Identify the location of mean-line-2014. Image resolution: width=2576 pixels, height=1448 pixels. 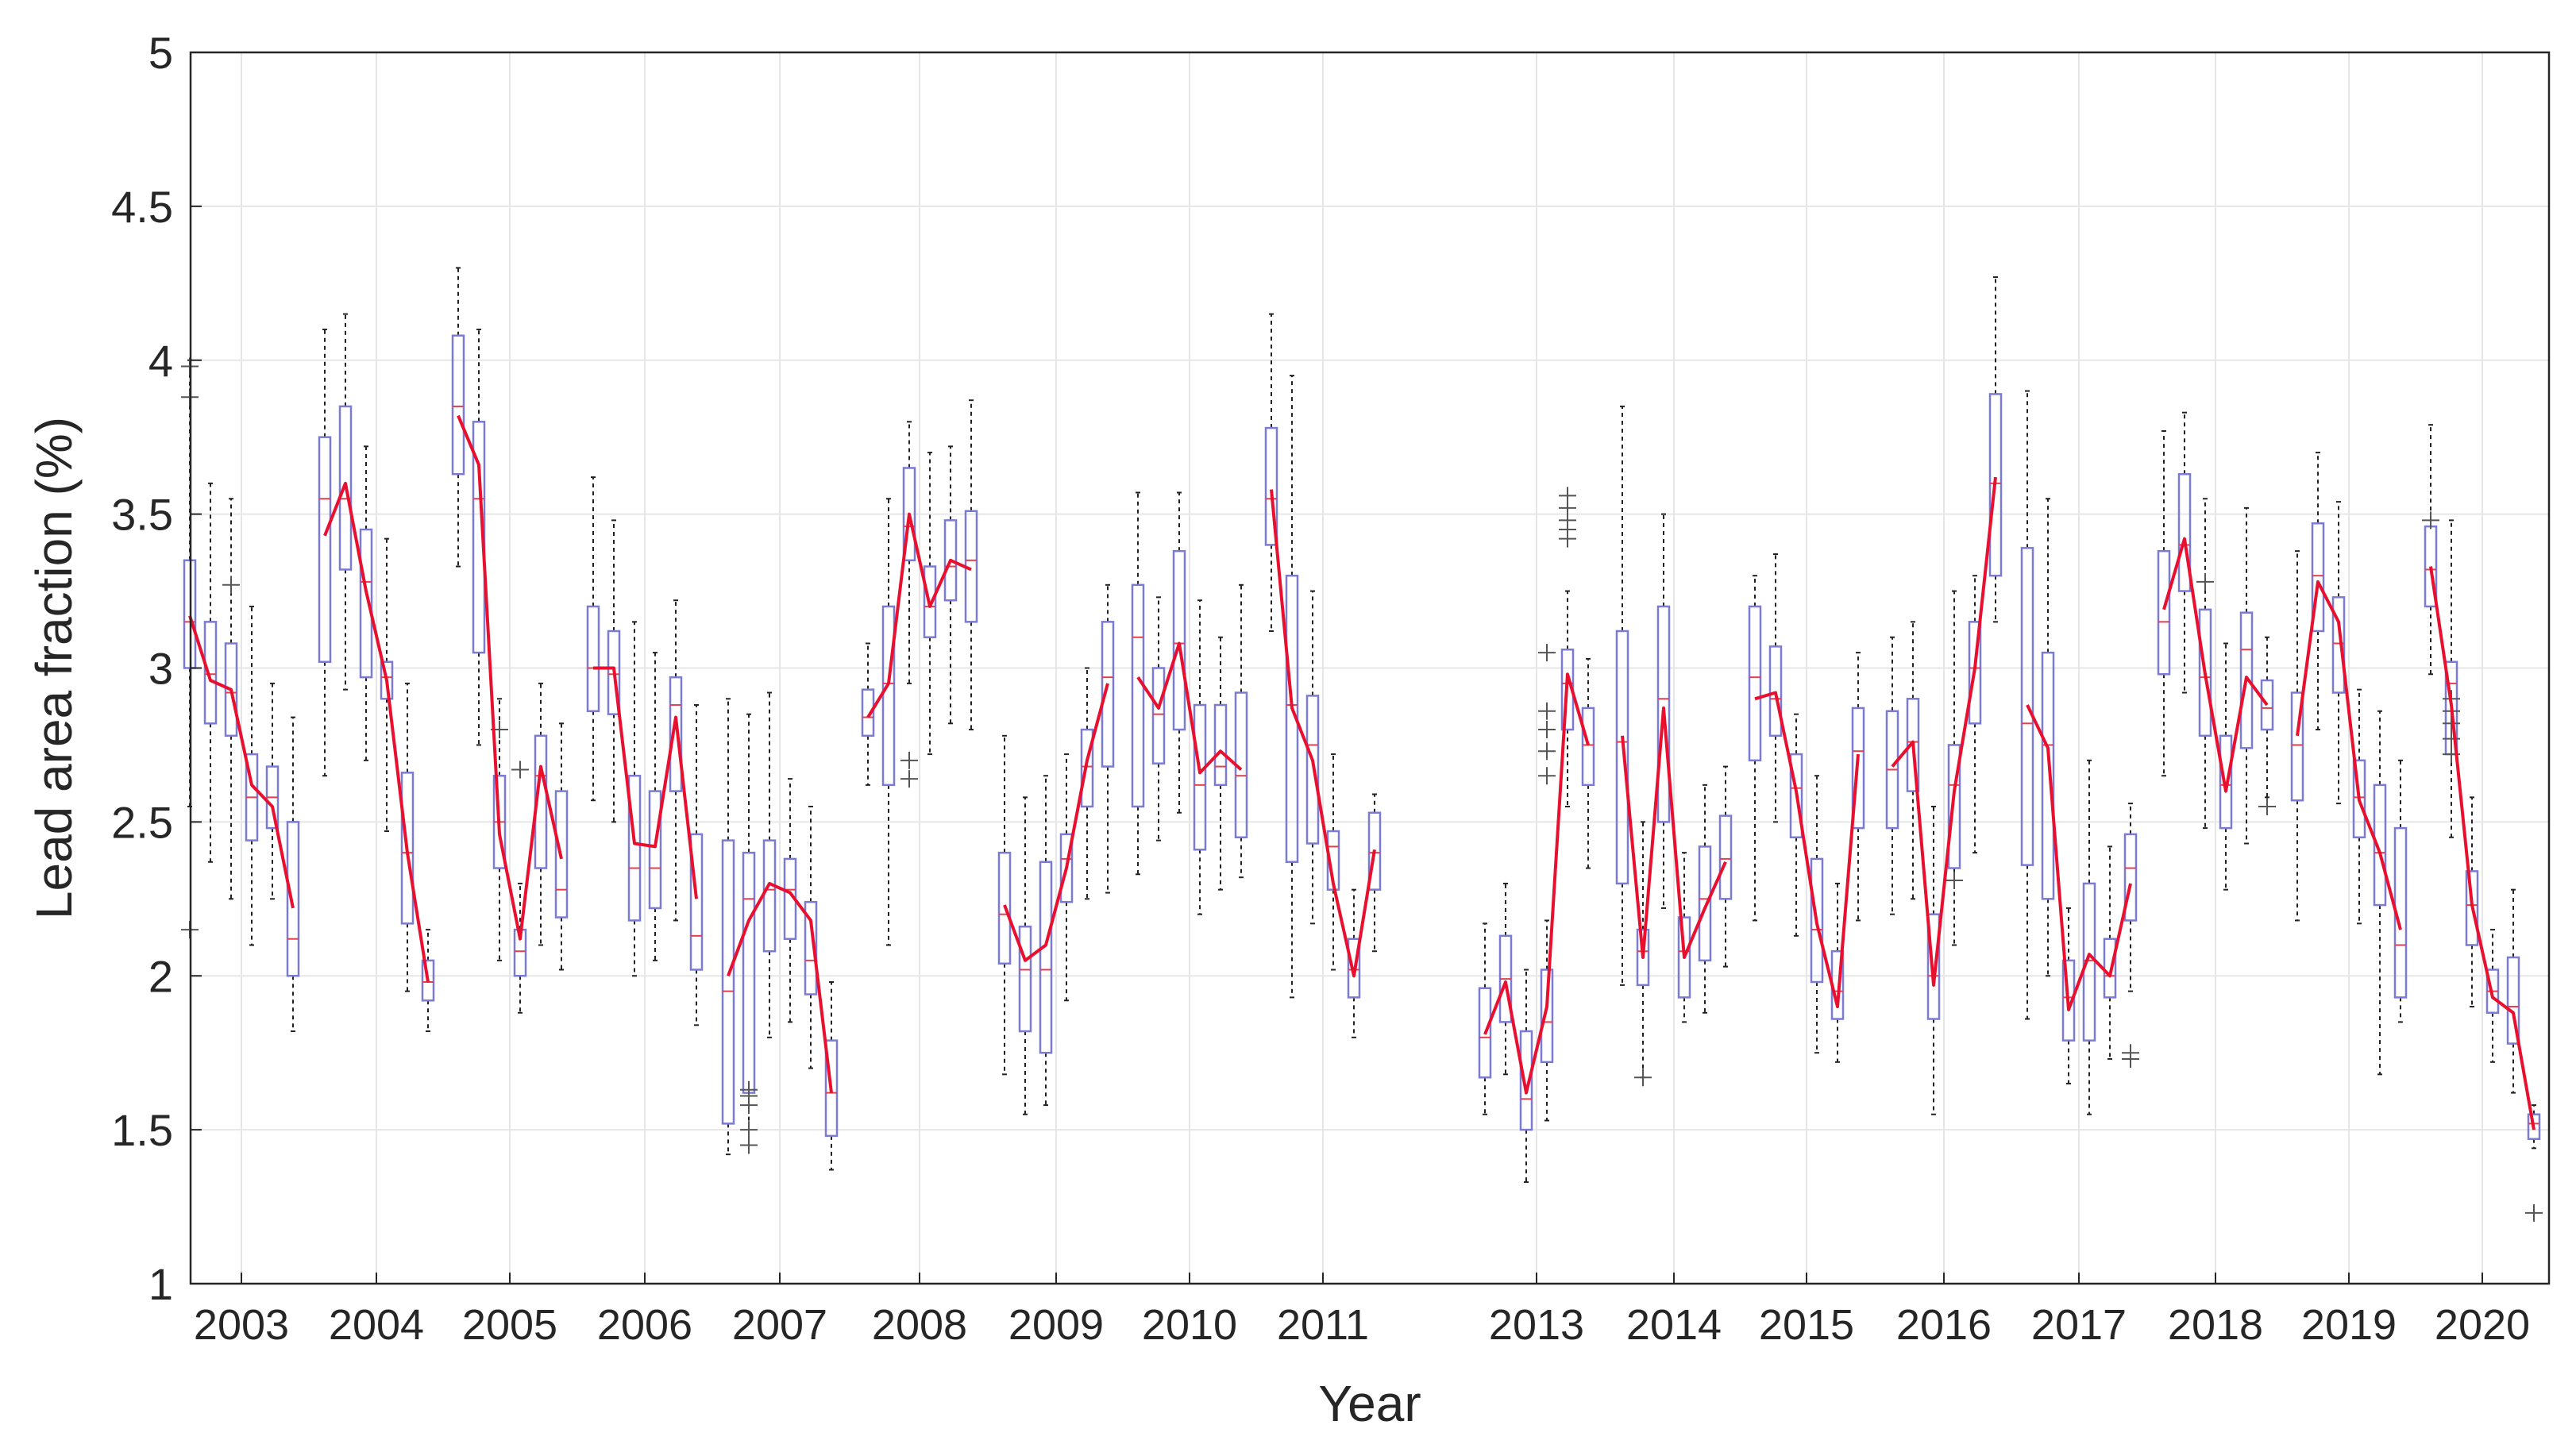
(1674, 832).